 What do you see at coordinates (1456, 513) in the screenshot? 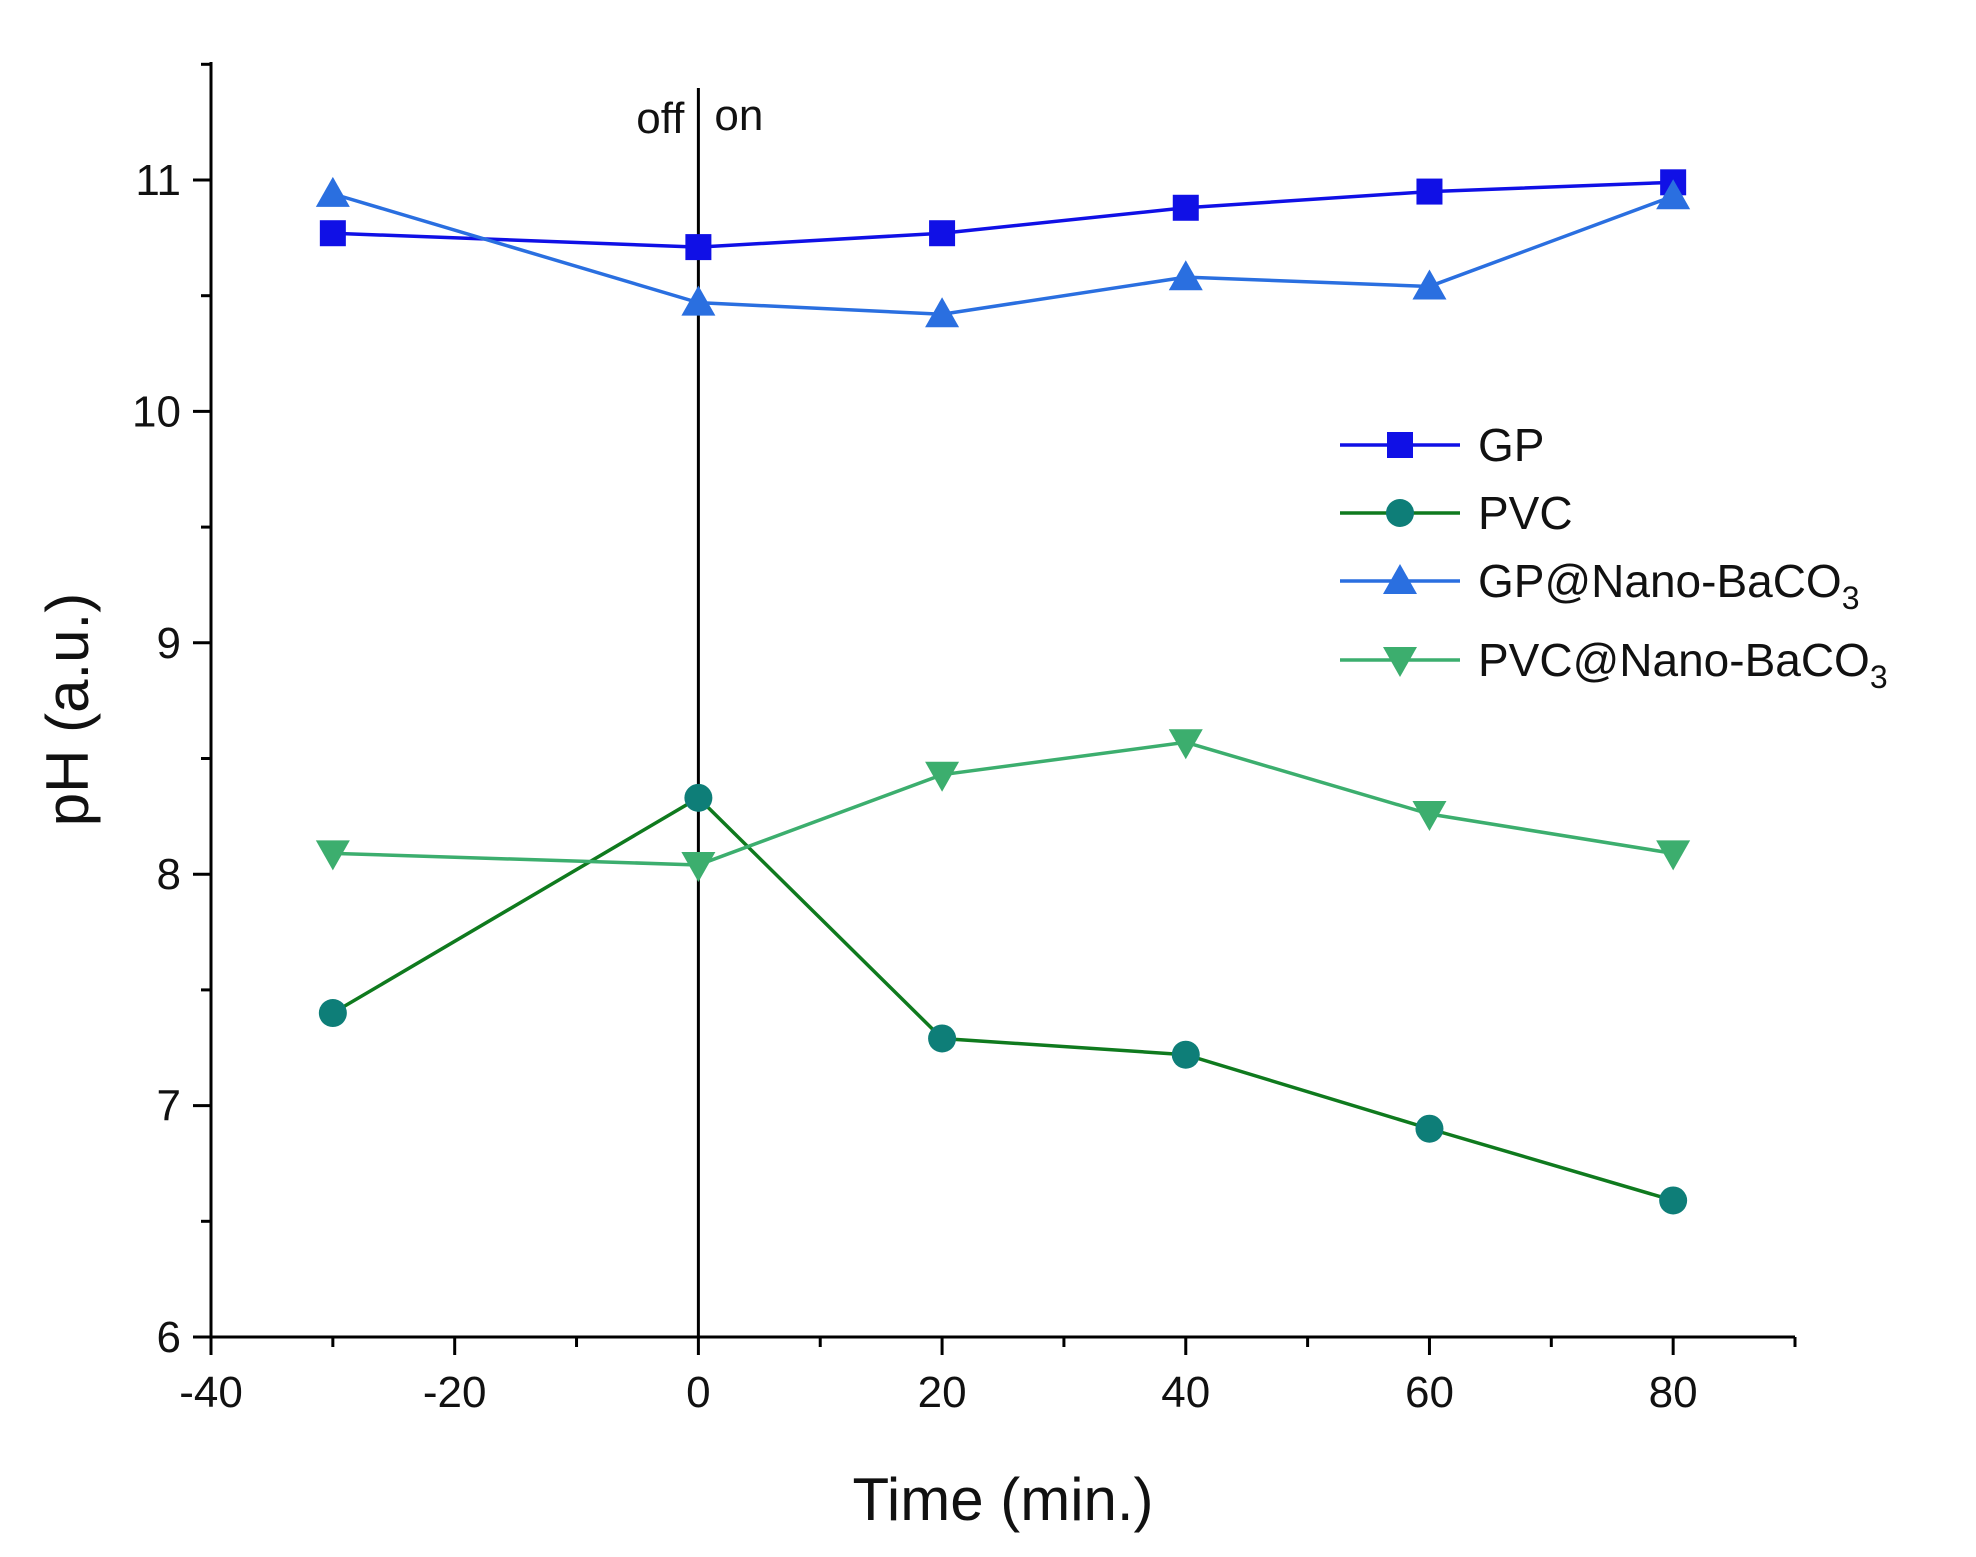
I see `legend-item-1: PVC` at bounding box center [1456, 513].